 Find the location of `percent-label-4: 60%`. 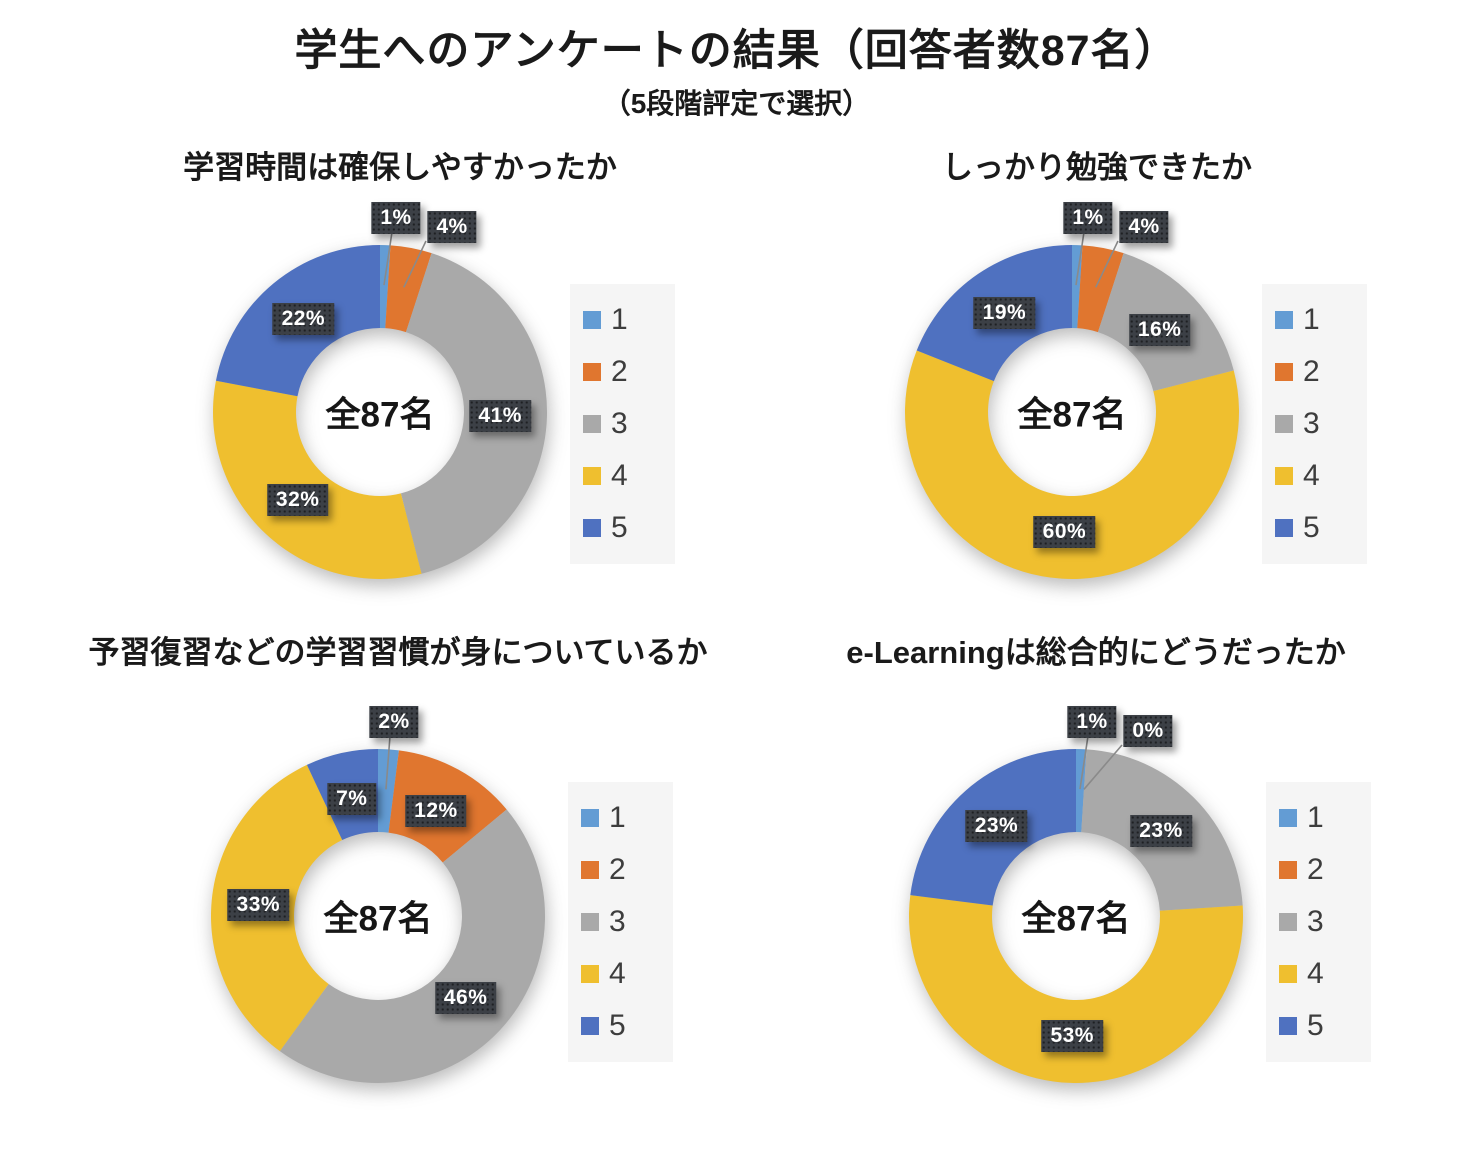

percent-label-4: 60% is located at coordinates (1064, 532).